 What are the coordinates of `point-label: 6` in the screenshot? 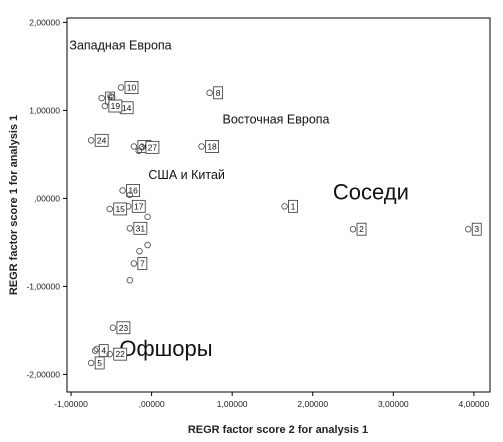 It's located at (110, 98).